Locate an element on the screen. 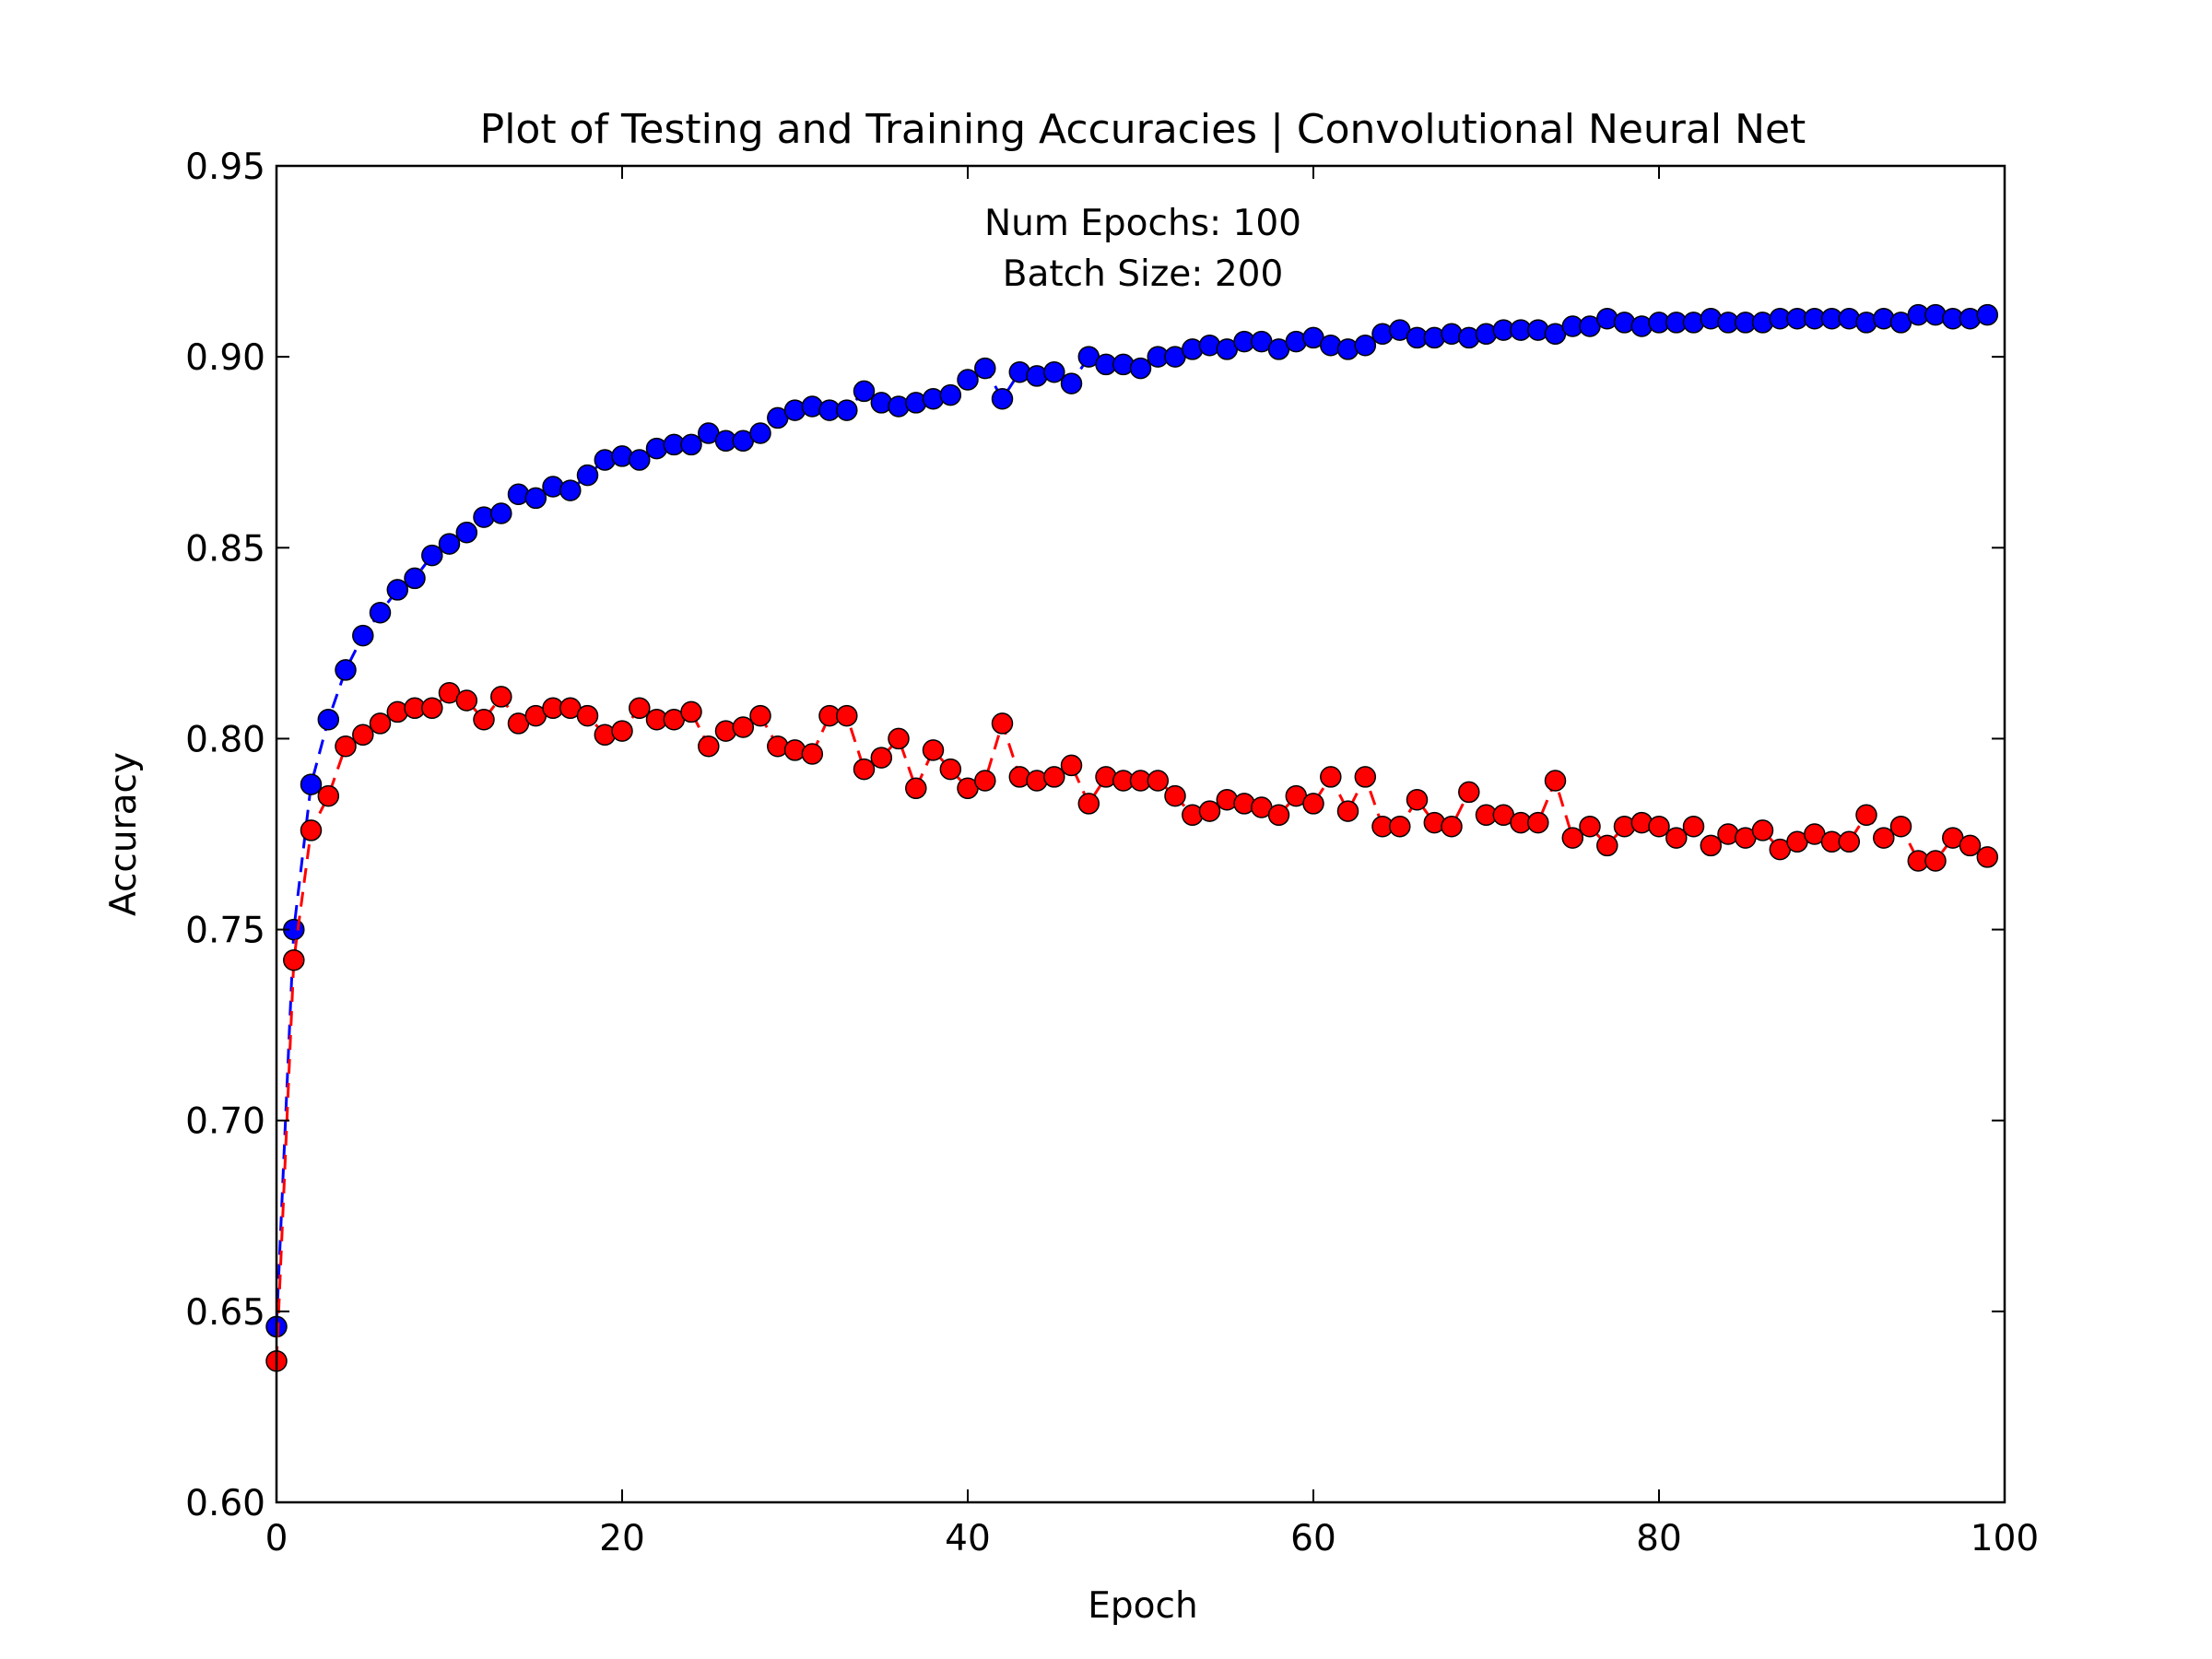 Image resolution: width=2212 pixels, height=1659 pixels. x-tick-label: 100 is located at coordinates (2005, 1538).